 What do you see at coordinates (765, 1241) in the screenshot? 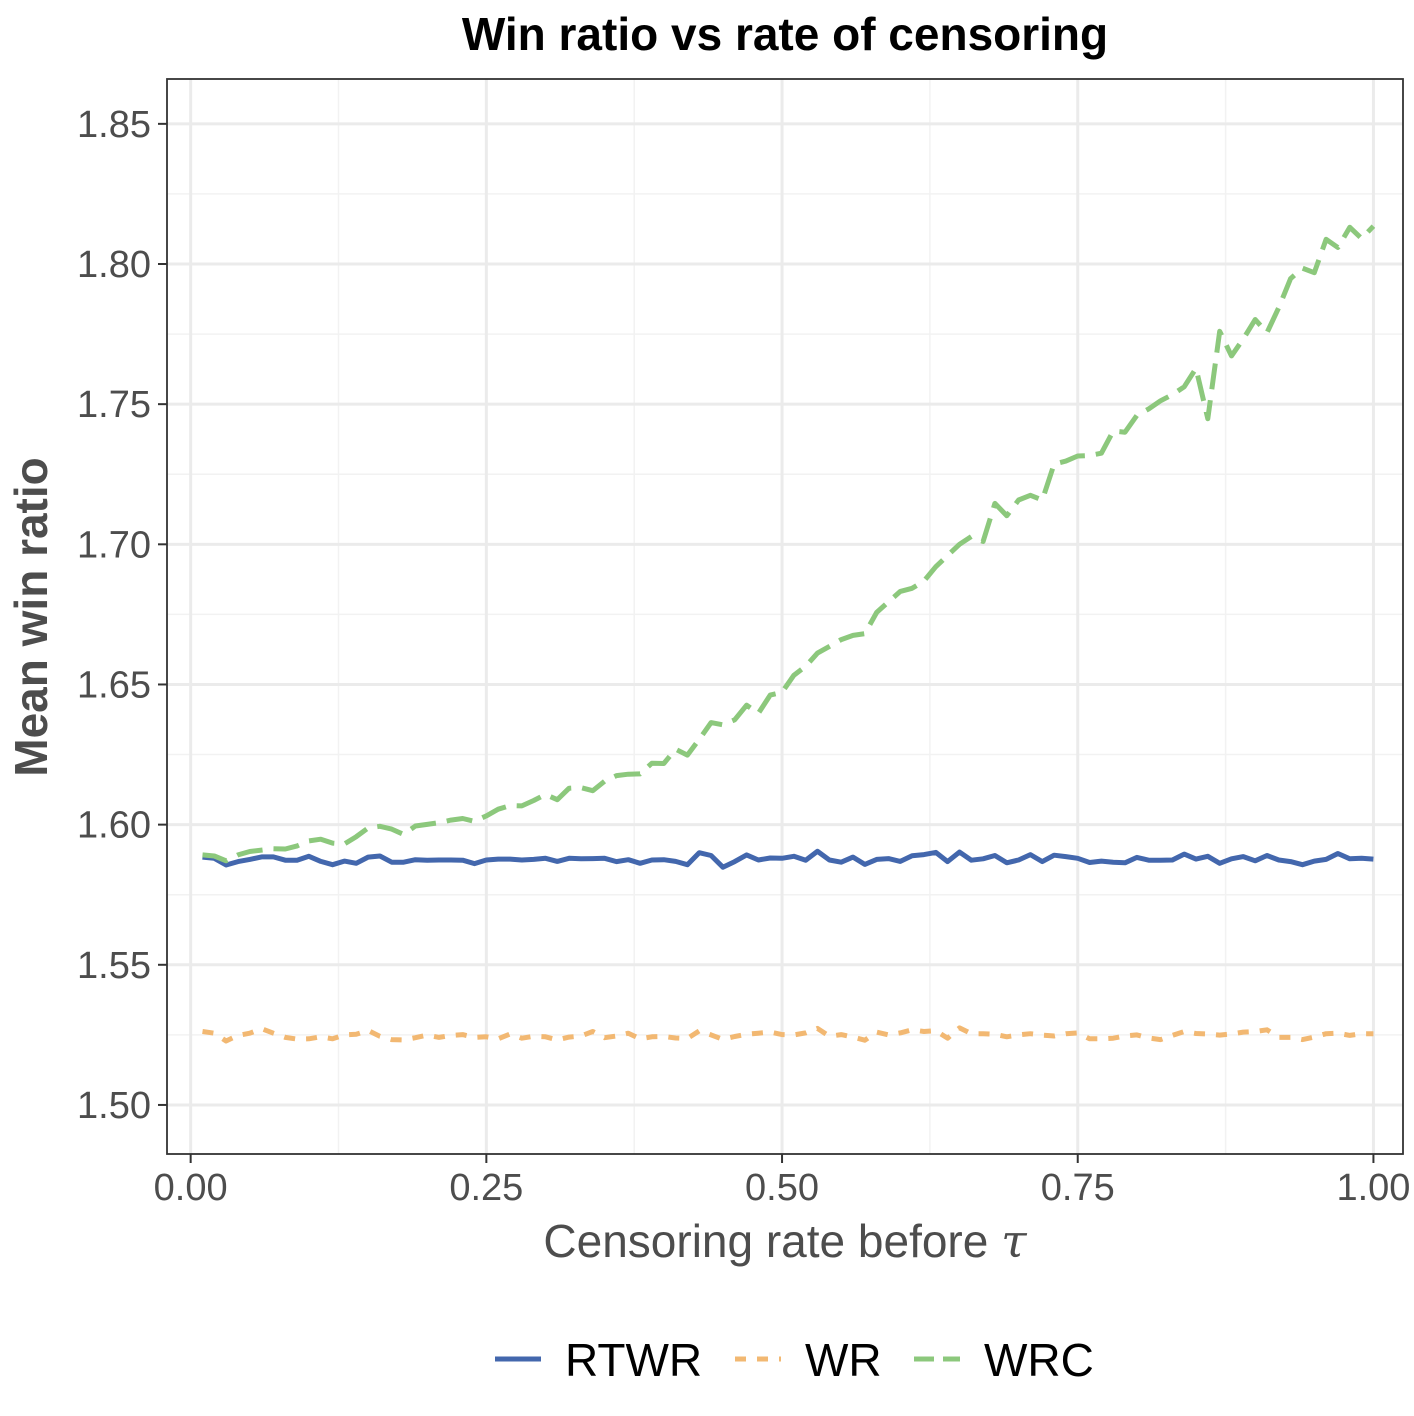
I see `x-axis-title-text: Censoring rate before` at bounding box center [765, 1241].